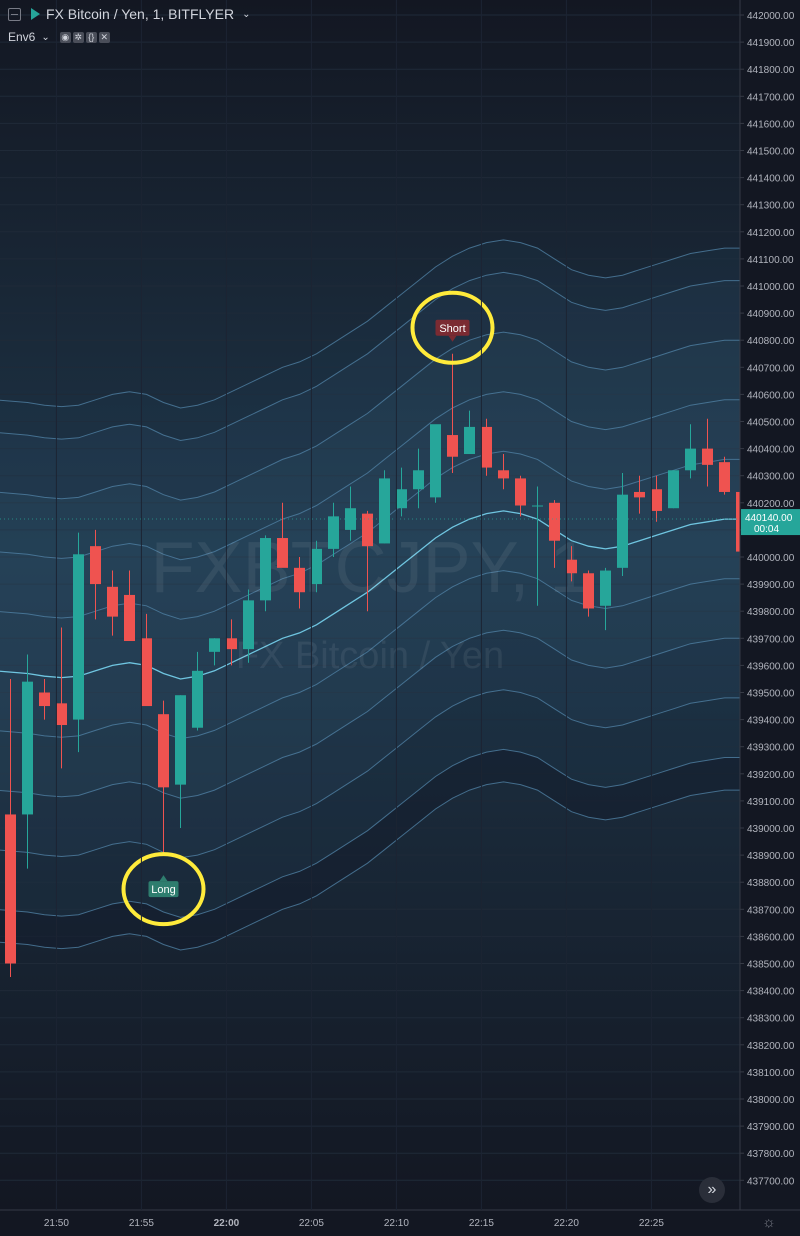 The width and height of the screenshot is (800, 1236). Describe the element at coordinates (311, 1223) in the screenshot. I see `time-tick-label: 22:05` at that location.